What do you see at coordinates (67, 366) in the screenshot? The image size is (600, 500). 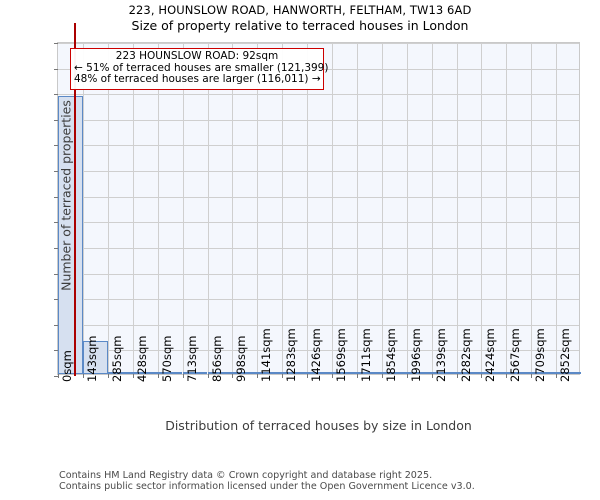 I see `x-axis-tick-label: 0sqm` at bounding box center [67, 366].